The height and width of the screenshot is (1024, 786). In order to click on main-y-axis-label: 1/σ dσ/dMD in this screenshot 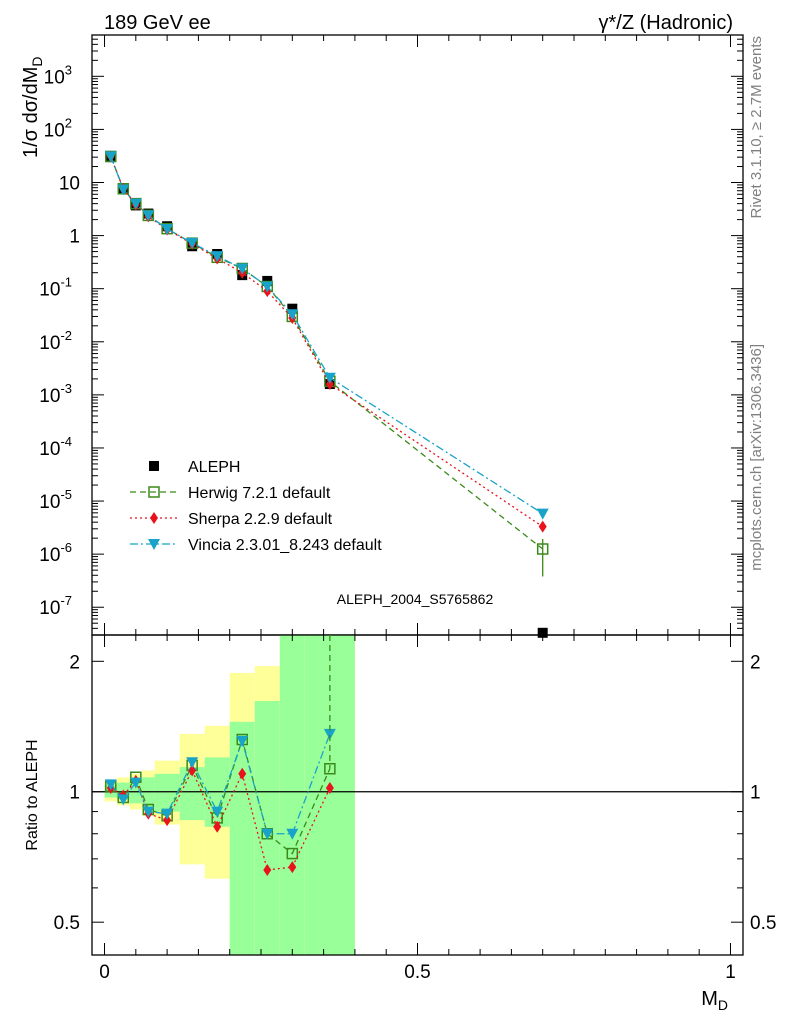, I will do `click(32, 107)`.